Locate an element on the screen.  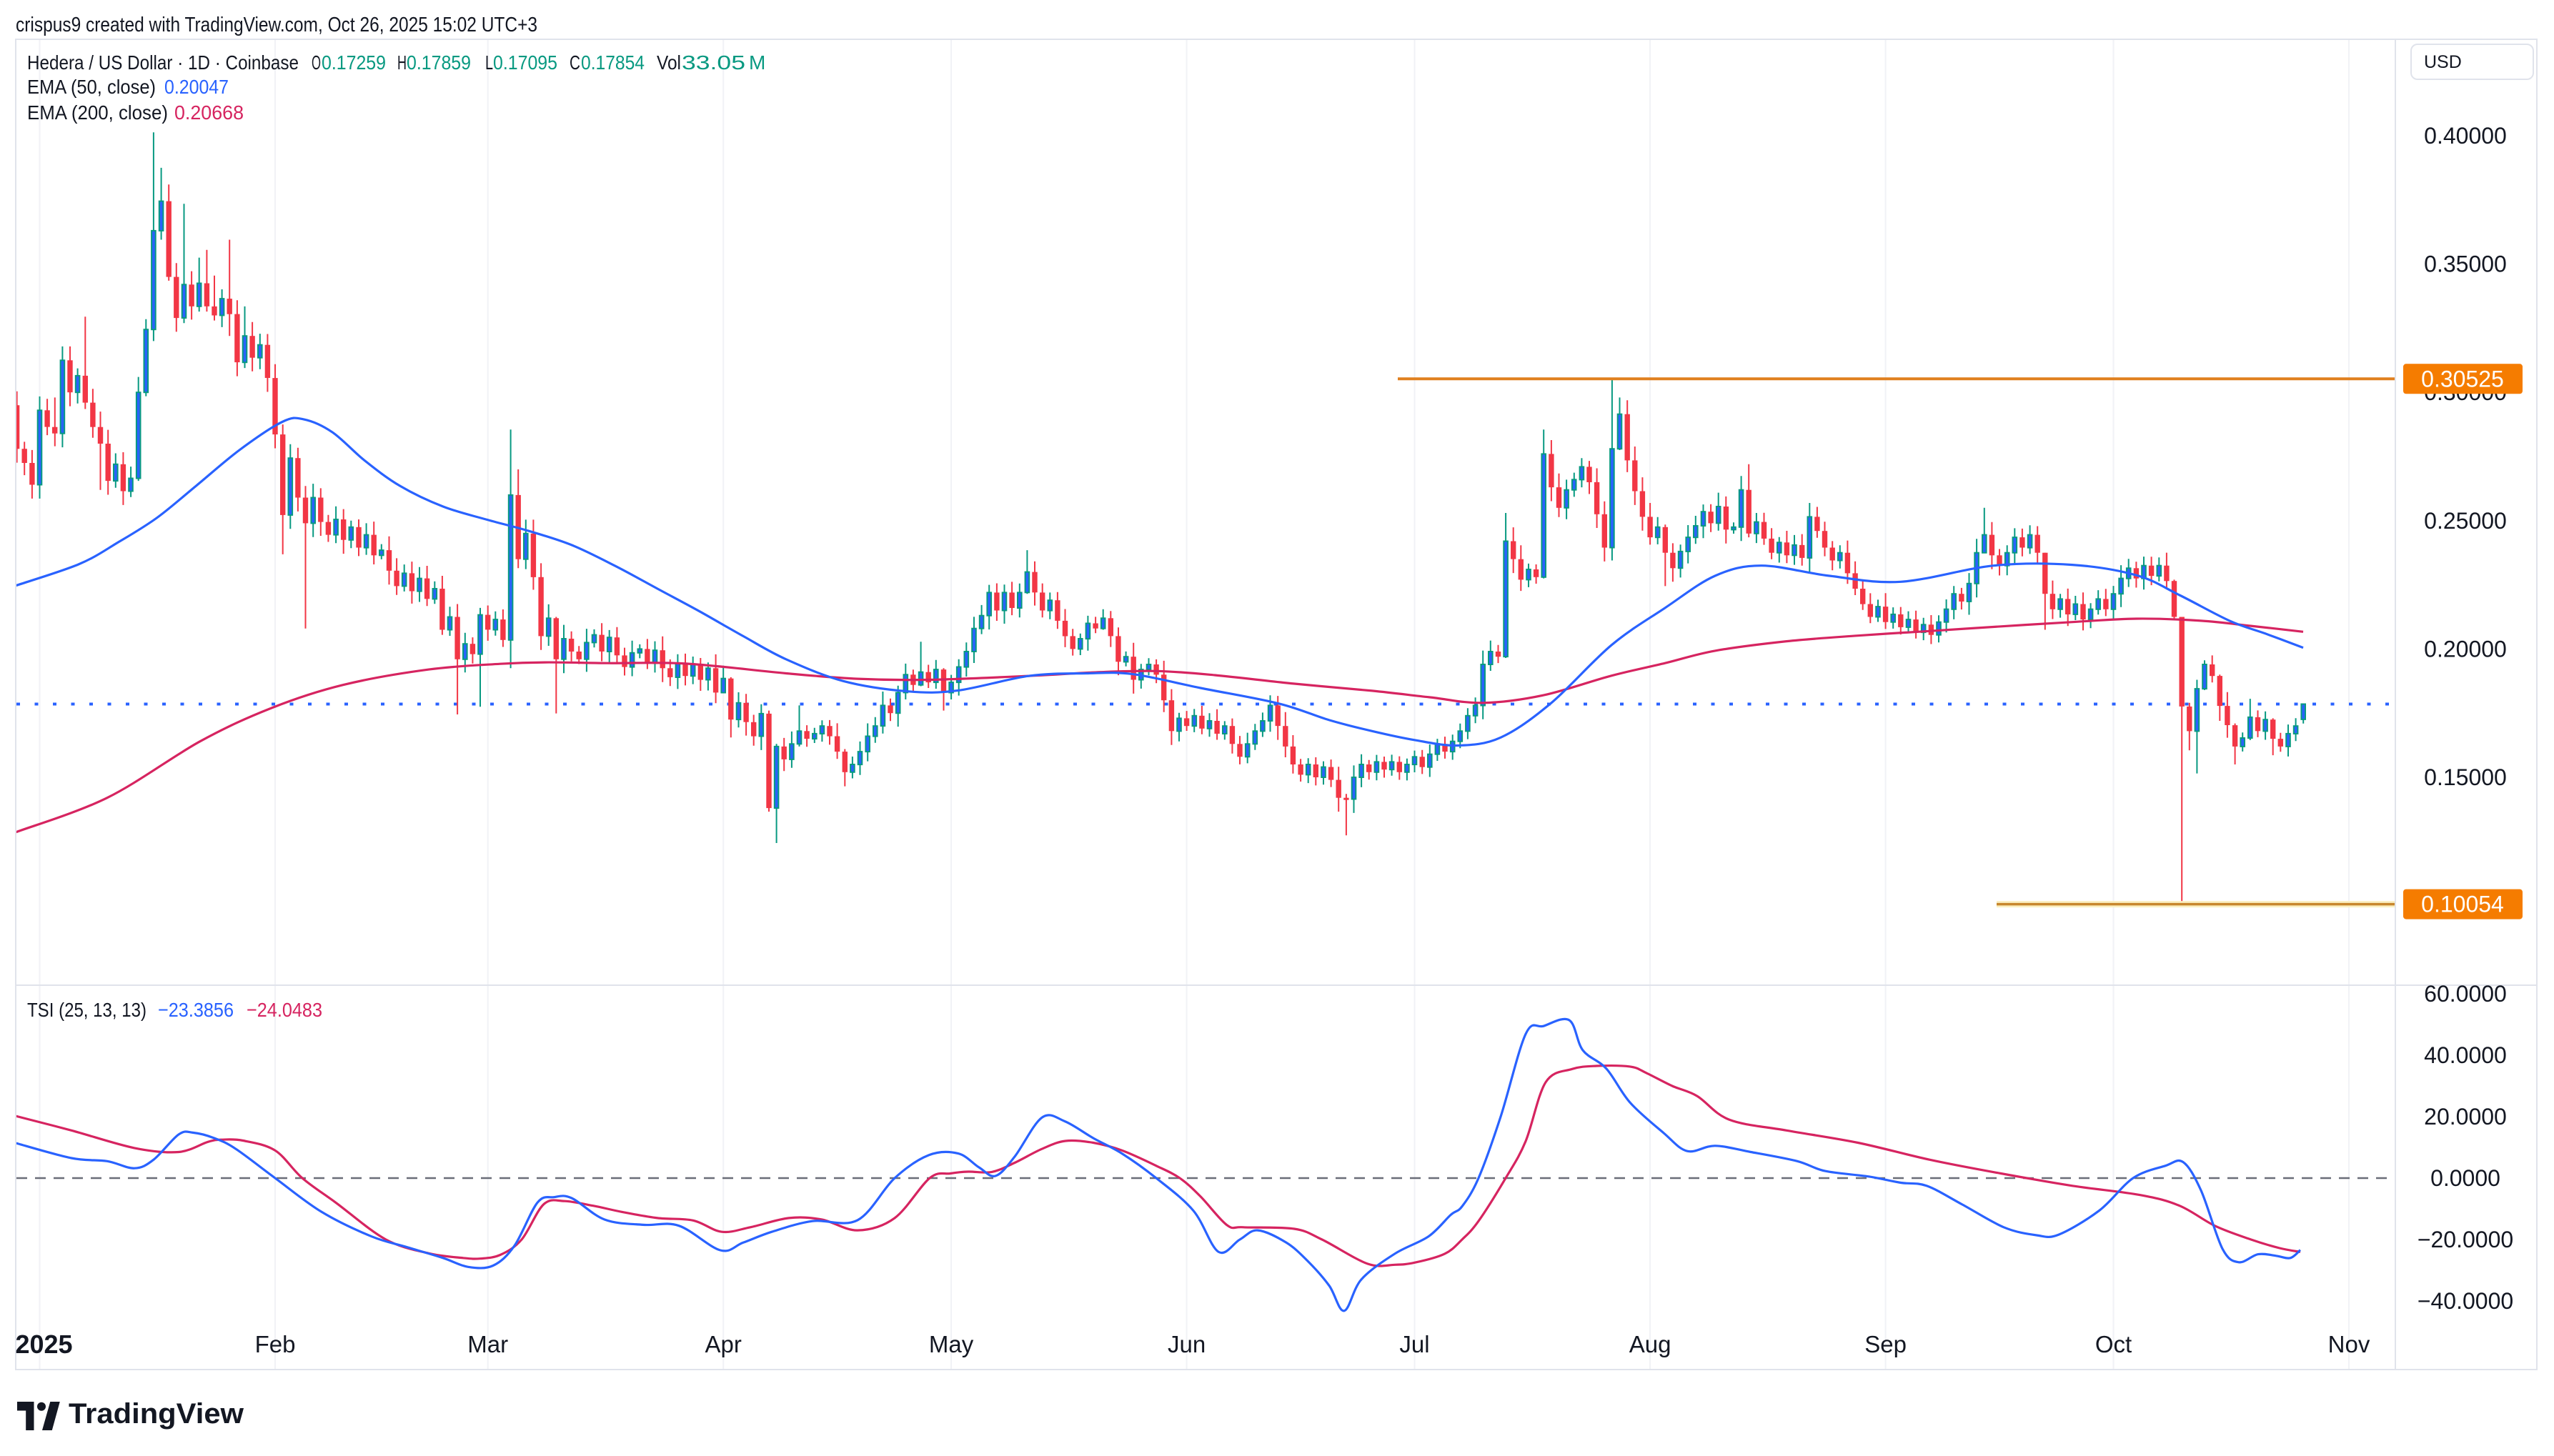
svg-text: 20.0000 is located at coordinates (2465, 1117).